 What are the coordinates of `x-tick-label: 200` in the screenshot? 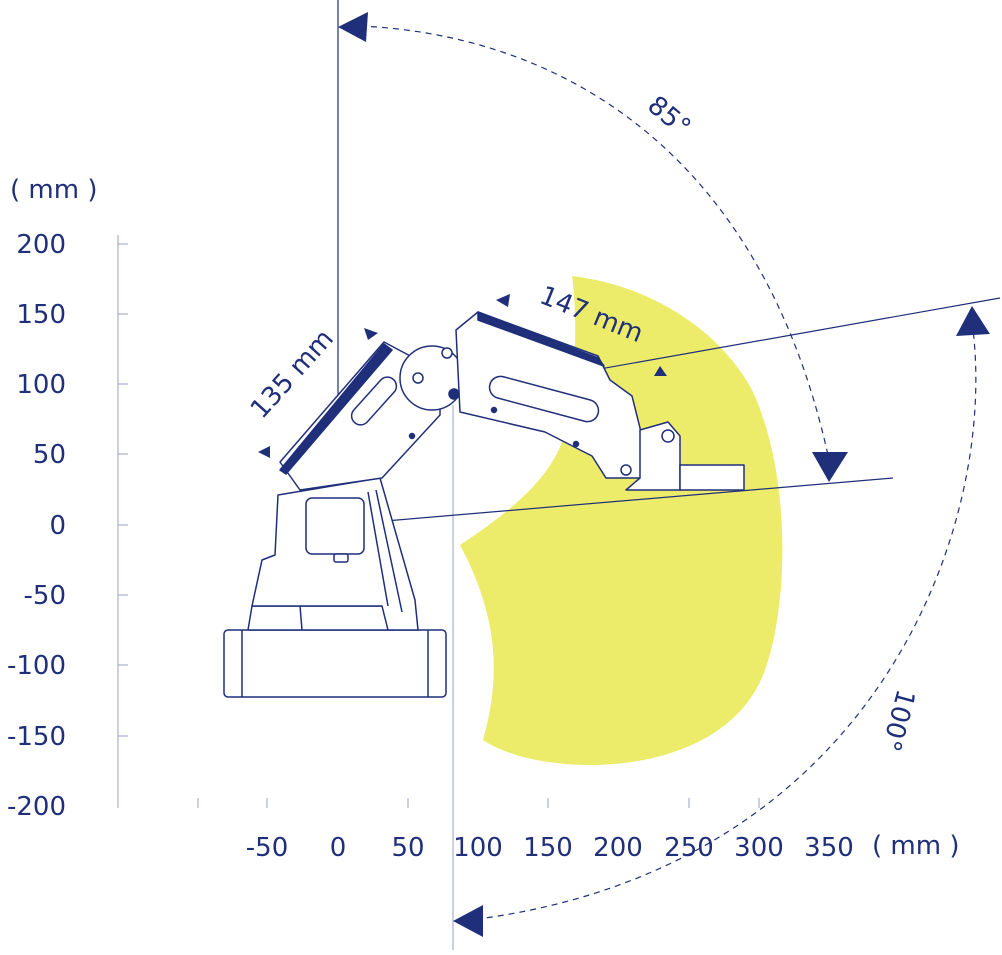 It's located at (618, 848).